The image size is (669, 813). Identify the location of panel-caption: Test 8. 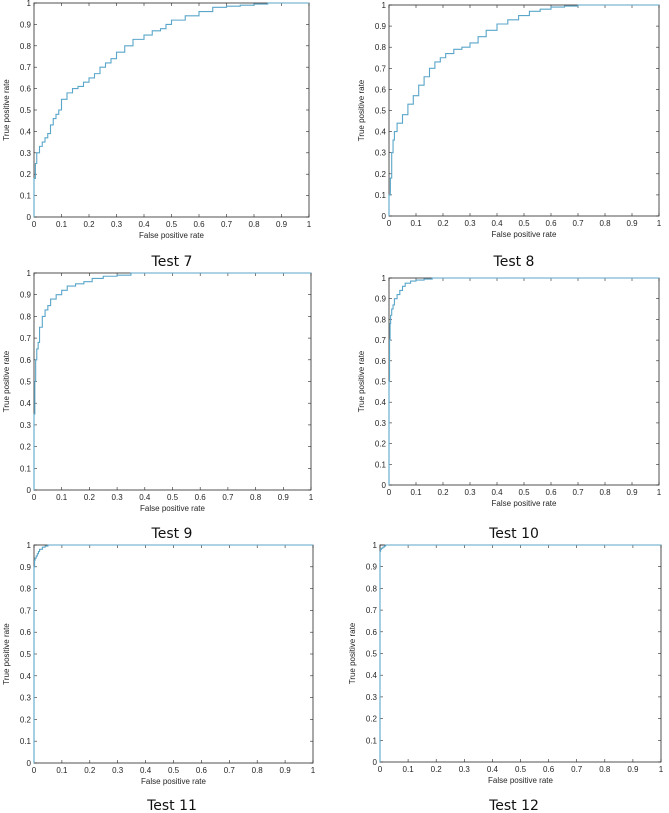
(514, 262).